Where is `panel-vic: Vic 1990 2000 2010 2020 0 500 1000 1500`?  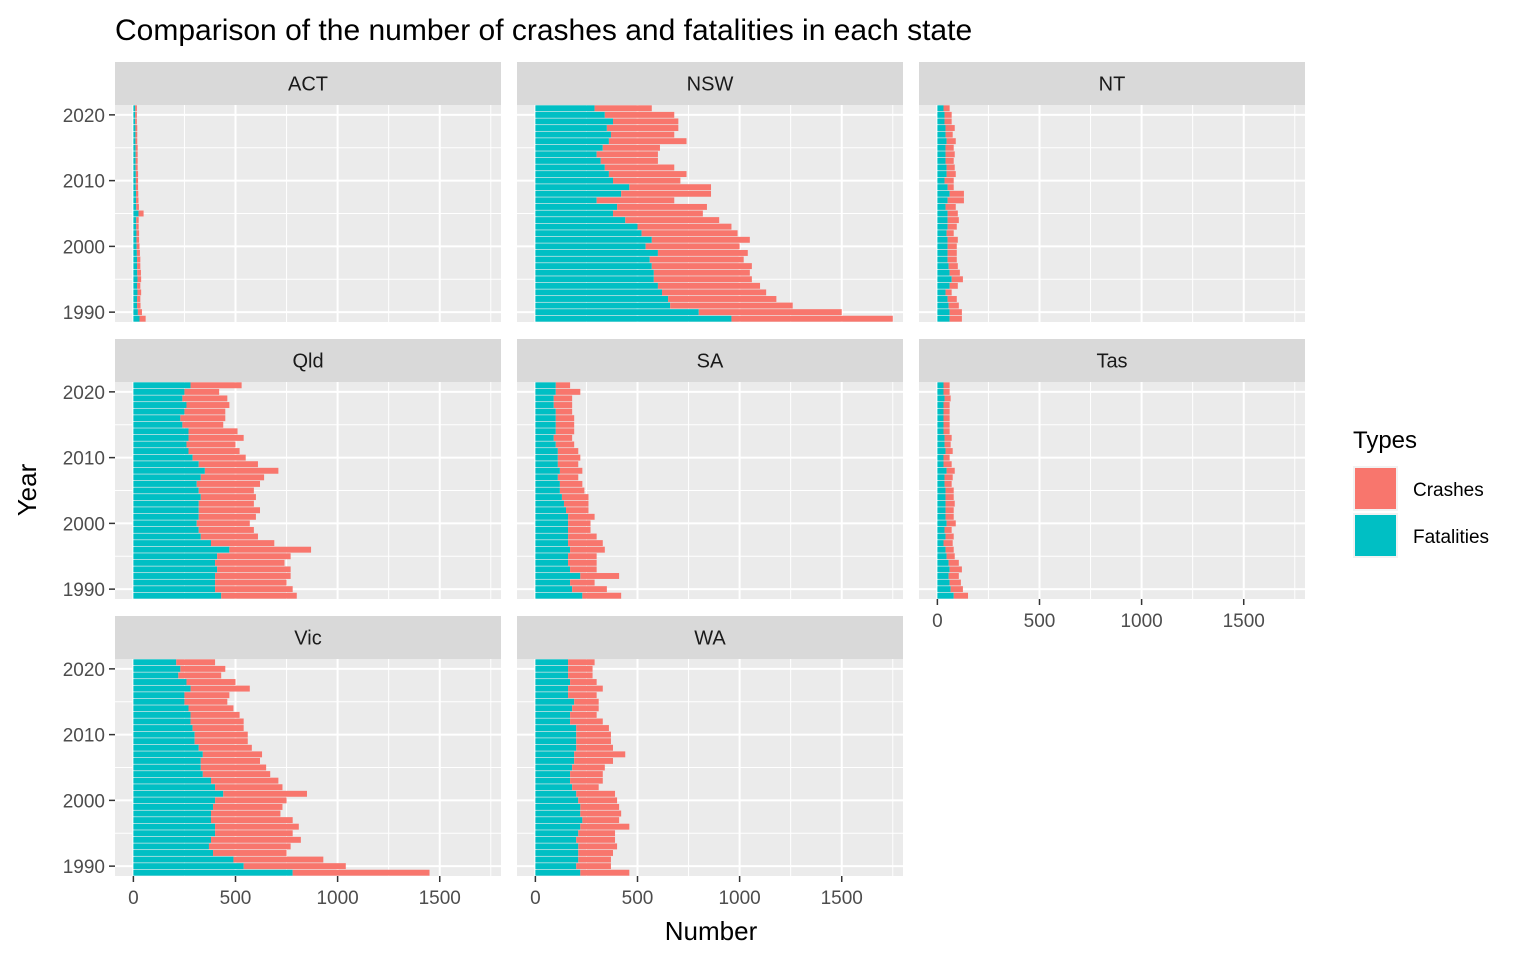
panel-vic: Vic 1990 2000 2010 2020 0 500 1000 1500 is located at coordinates (282, 762).